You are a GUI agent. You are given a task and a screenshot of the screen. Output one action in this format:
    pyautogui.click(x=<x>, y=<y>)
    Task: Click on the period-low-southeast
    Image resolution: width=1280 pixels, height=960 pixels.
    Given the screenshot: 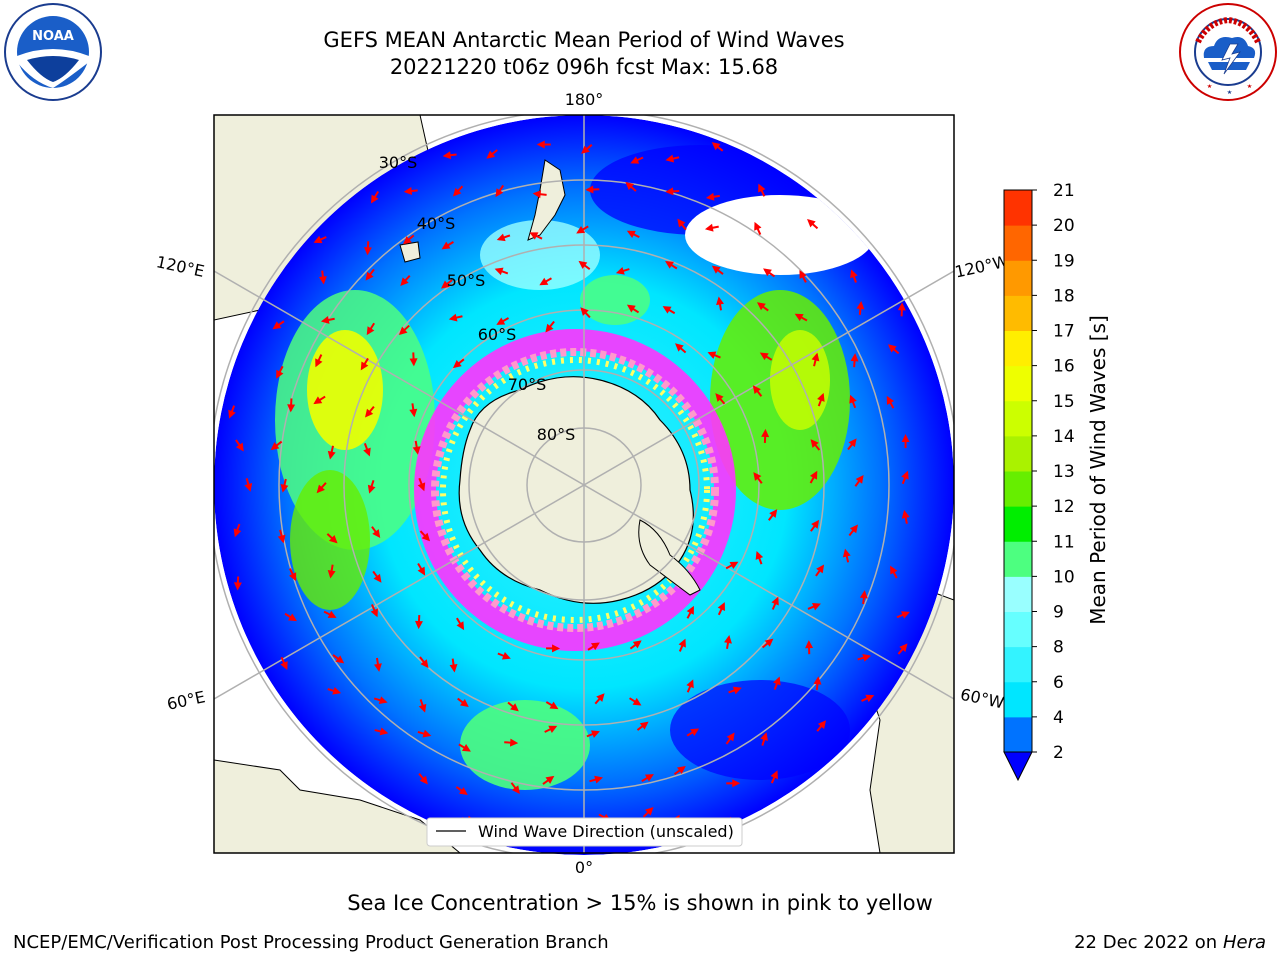 What is the action you would take?
    pyautogui.click(x=760, y=730)
    